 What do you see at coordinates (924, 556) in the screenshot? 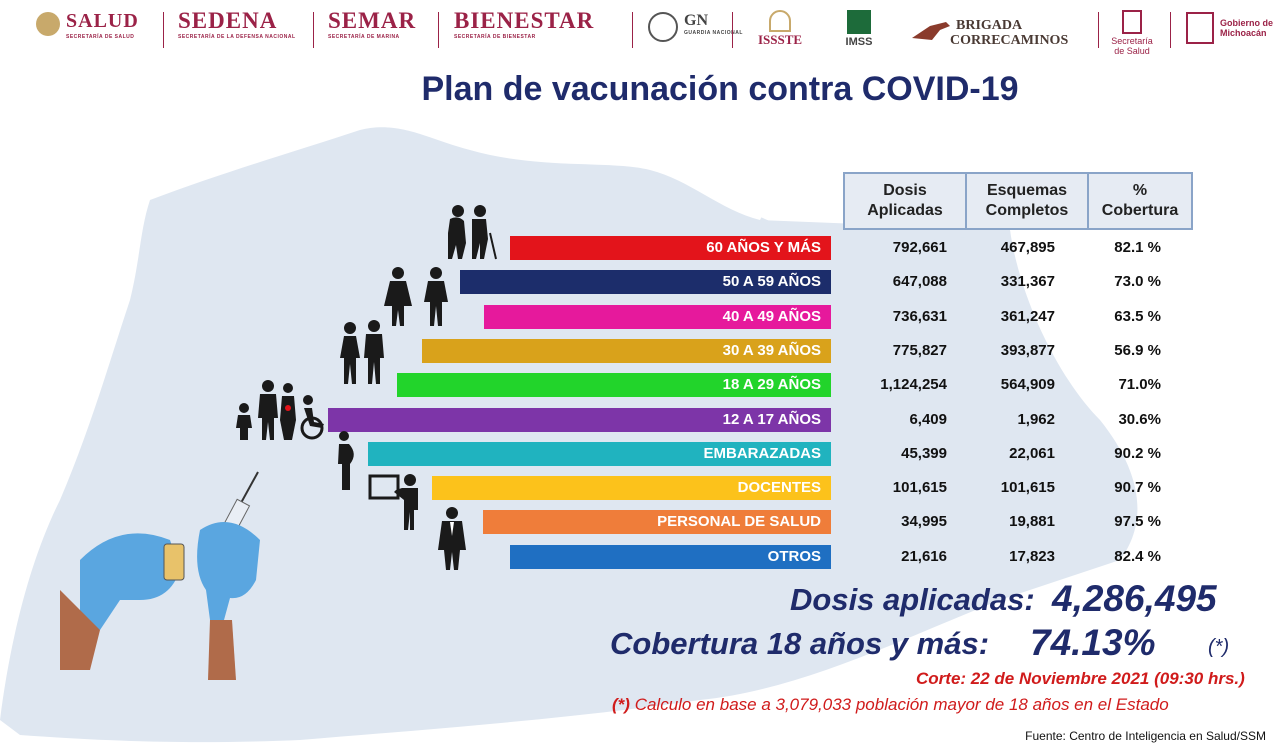
I see `cell-dosis: 21,616` at bounding box center [924, 556].